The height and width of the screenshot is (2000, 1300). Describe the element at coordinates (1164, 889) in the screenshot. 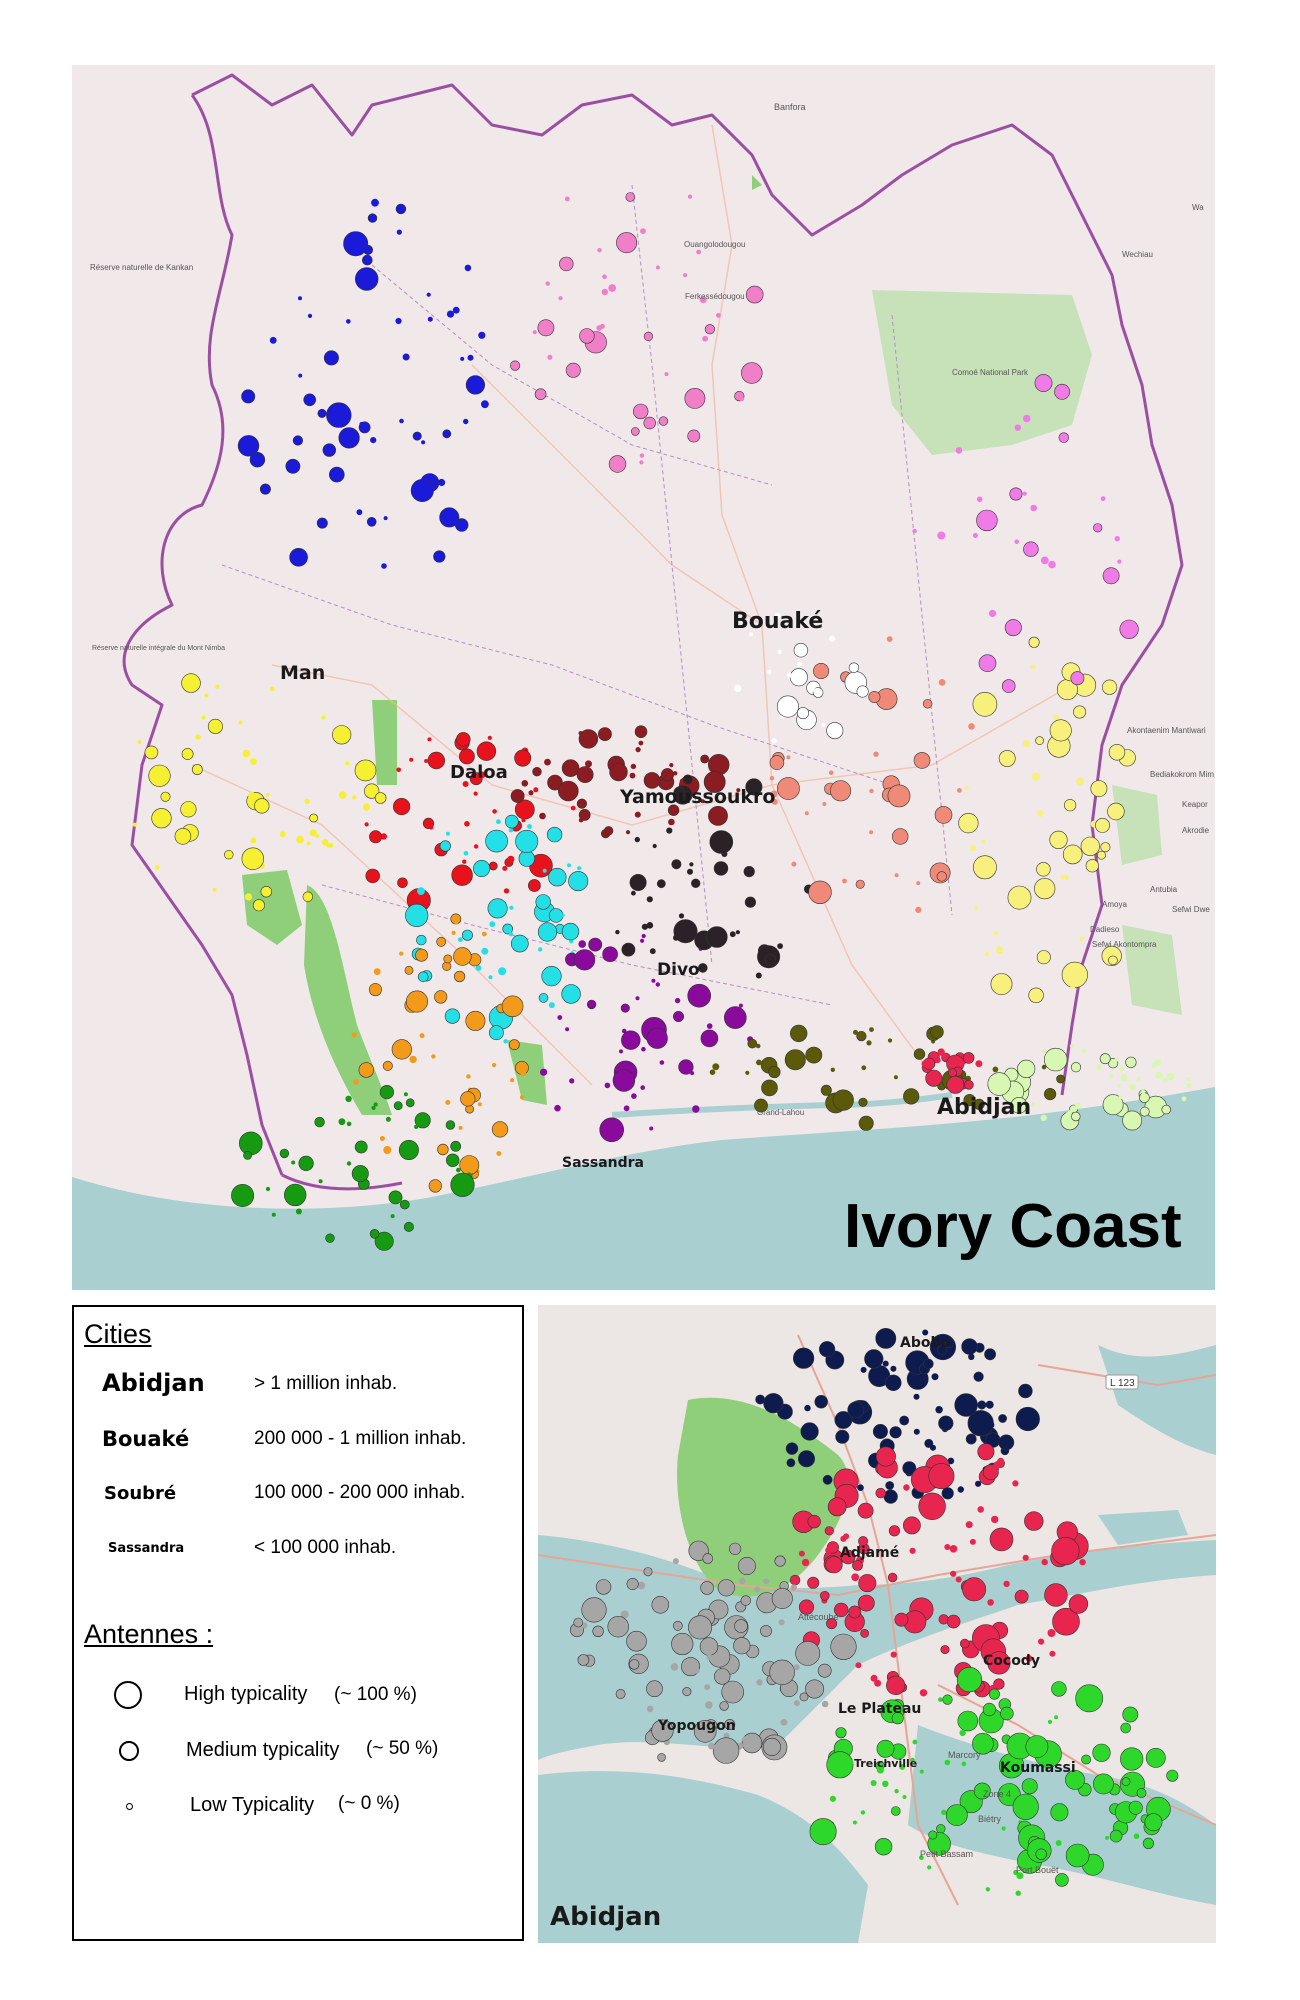

I see `label-antubia: Antubia` at that location.